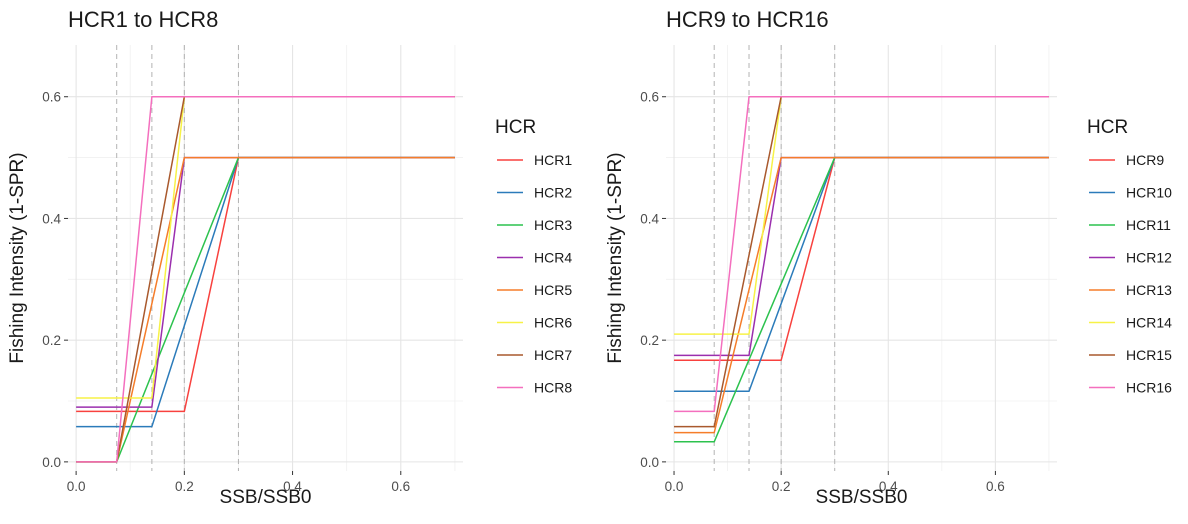 The image size is (1188, 524). Describe the element at coordinates (553, 258) in the screenshot. I see `legend-label: HCR4` at that location.